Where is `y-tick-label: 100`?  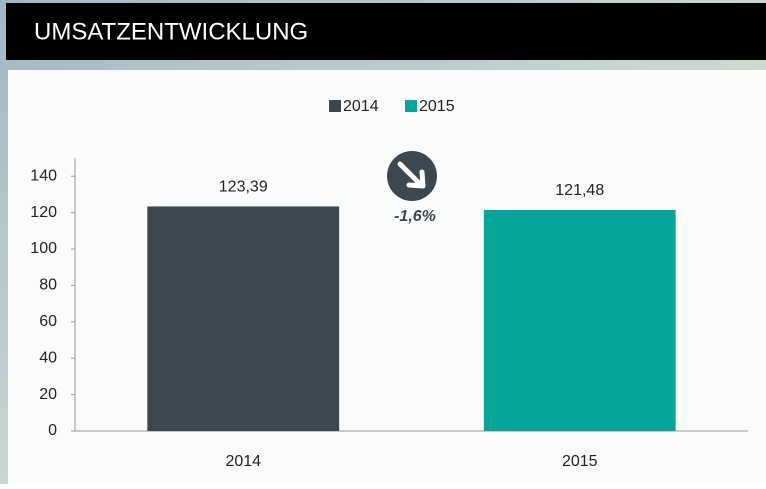
y-tick-label: 100 is located at coordinates (43, 248).